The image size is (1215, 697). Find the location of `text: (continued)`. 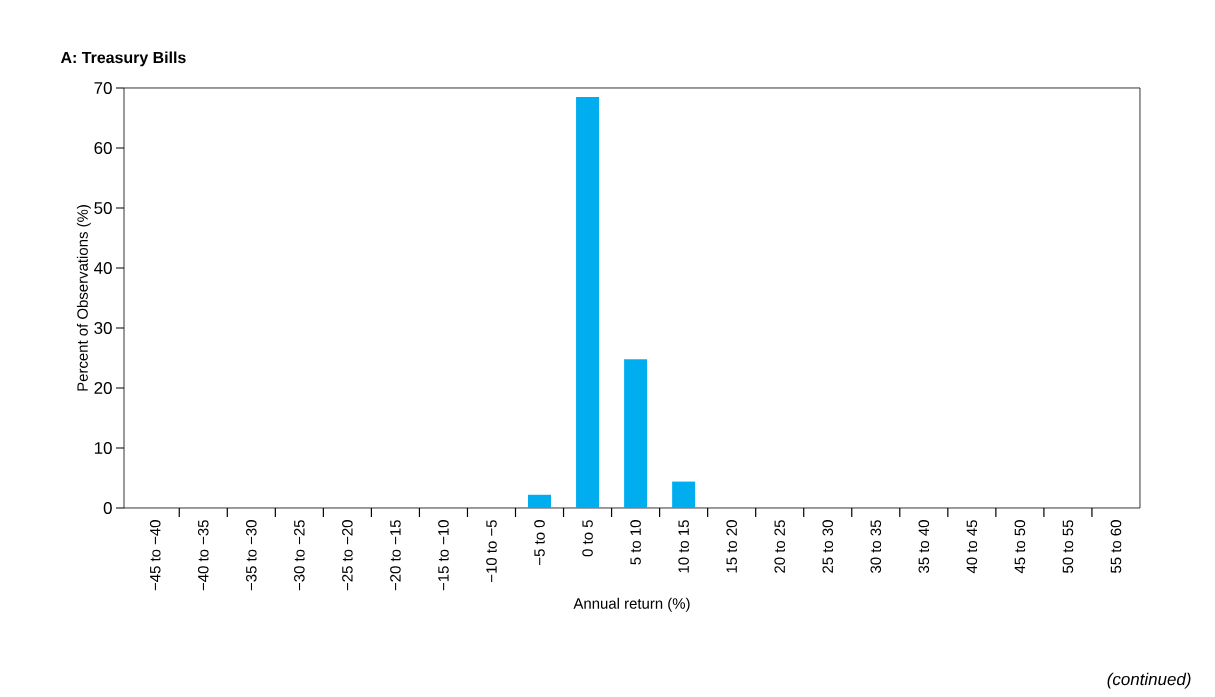

text: (continued) is located at coordinates (1149, 680).